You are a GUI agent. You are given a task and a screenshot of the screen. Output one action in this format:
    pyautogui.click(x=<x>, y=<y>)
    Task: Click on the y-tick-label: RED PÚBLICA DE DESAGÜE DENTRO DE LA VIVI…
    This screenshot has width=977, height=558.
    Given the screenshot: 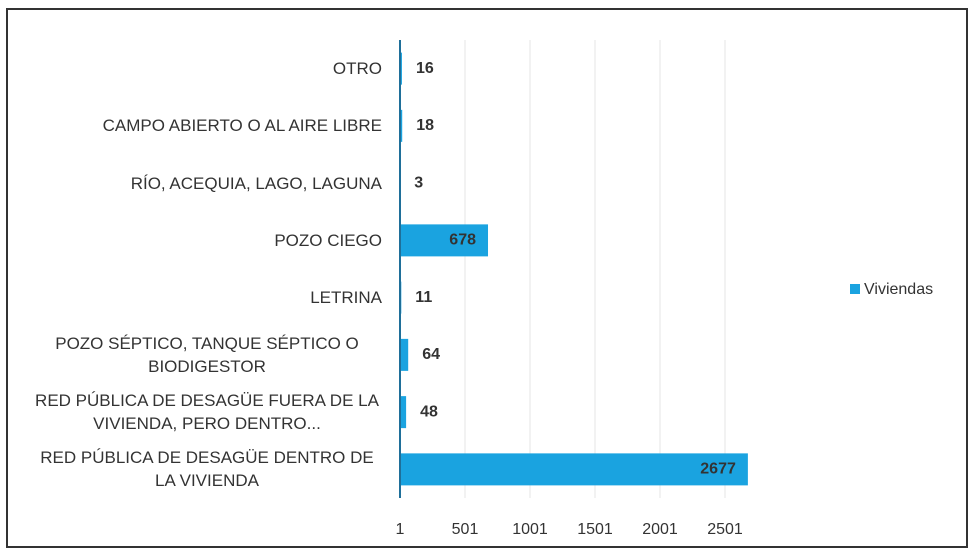 What is the action you would take?
    pyautogui.click(x=201, y=469)
    